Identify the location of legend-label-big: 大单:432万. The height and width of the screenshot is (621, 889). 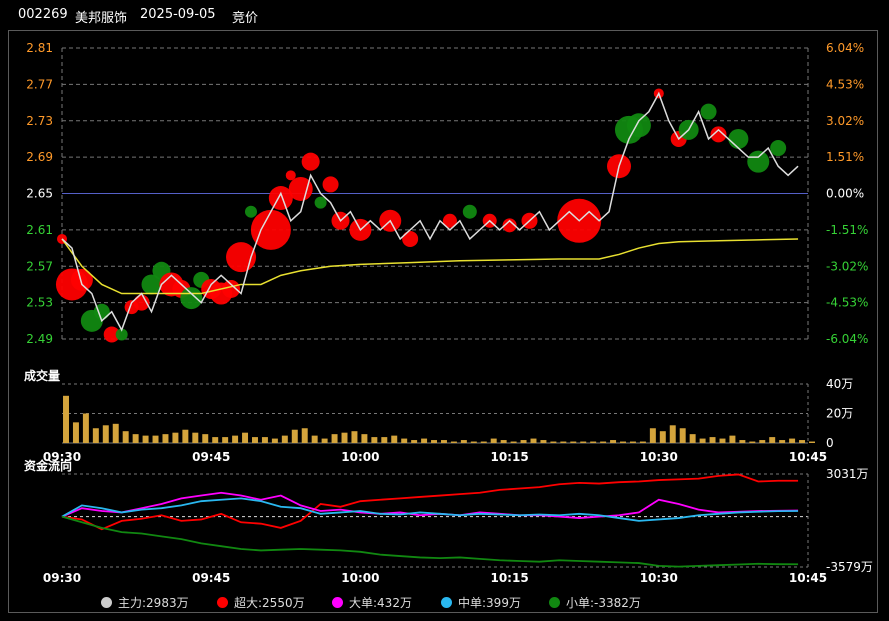
(380, 602).